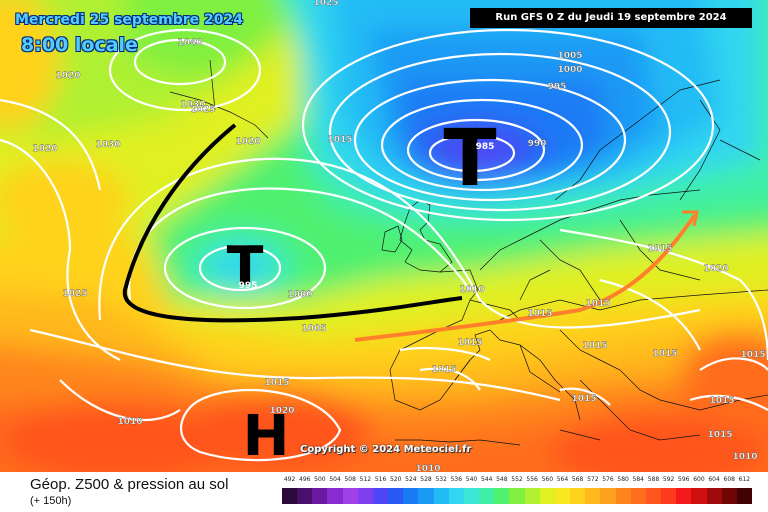 The width and height of the screenshot is (768, 512). Describe the element at coordinates (248, 286) in the screenshot. I see `low-center-value: 995` at that location.